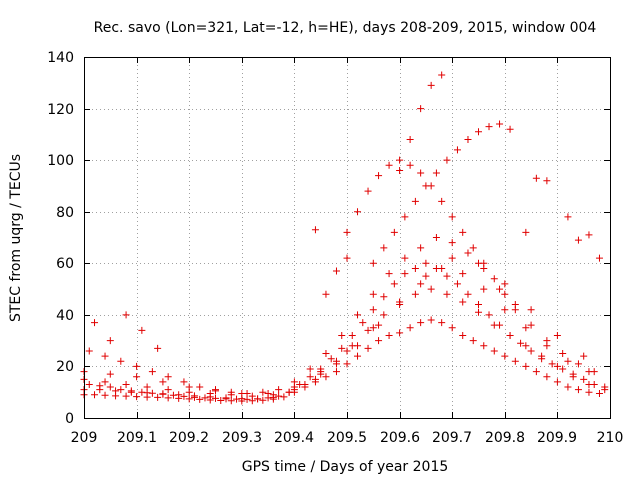 The width and height of the screenshot is (640, 480). Describe the element at coordinates (60, 161) in the screenshot. I see `y-tick-label: 100` at that location.